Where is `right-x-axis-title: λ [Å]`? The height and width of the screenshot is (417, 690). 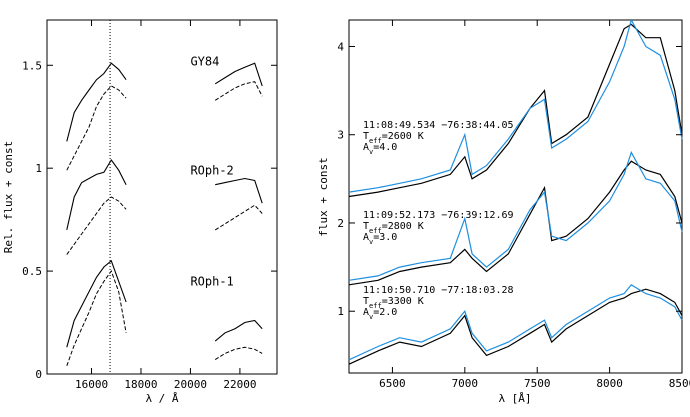
right-x-axis-title: λ [Å] is located at coordinates (514, 398).